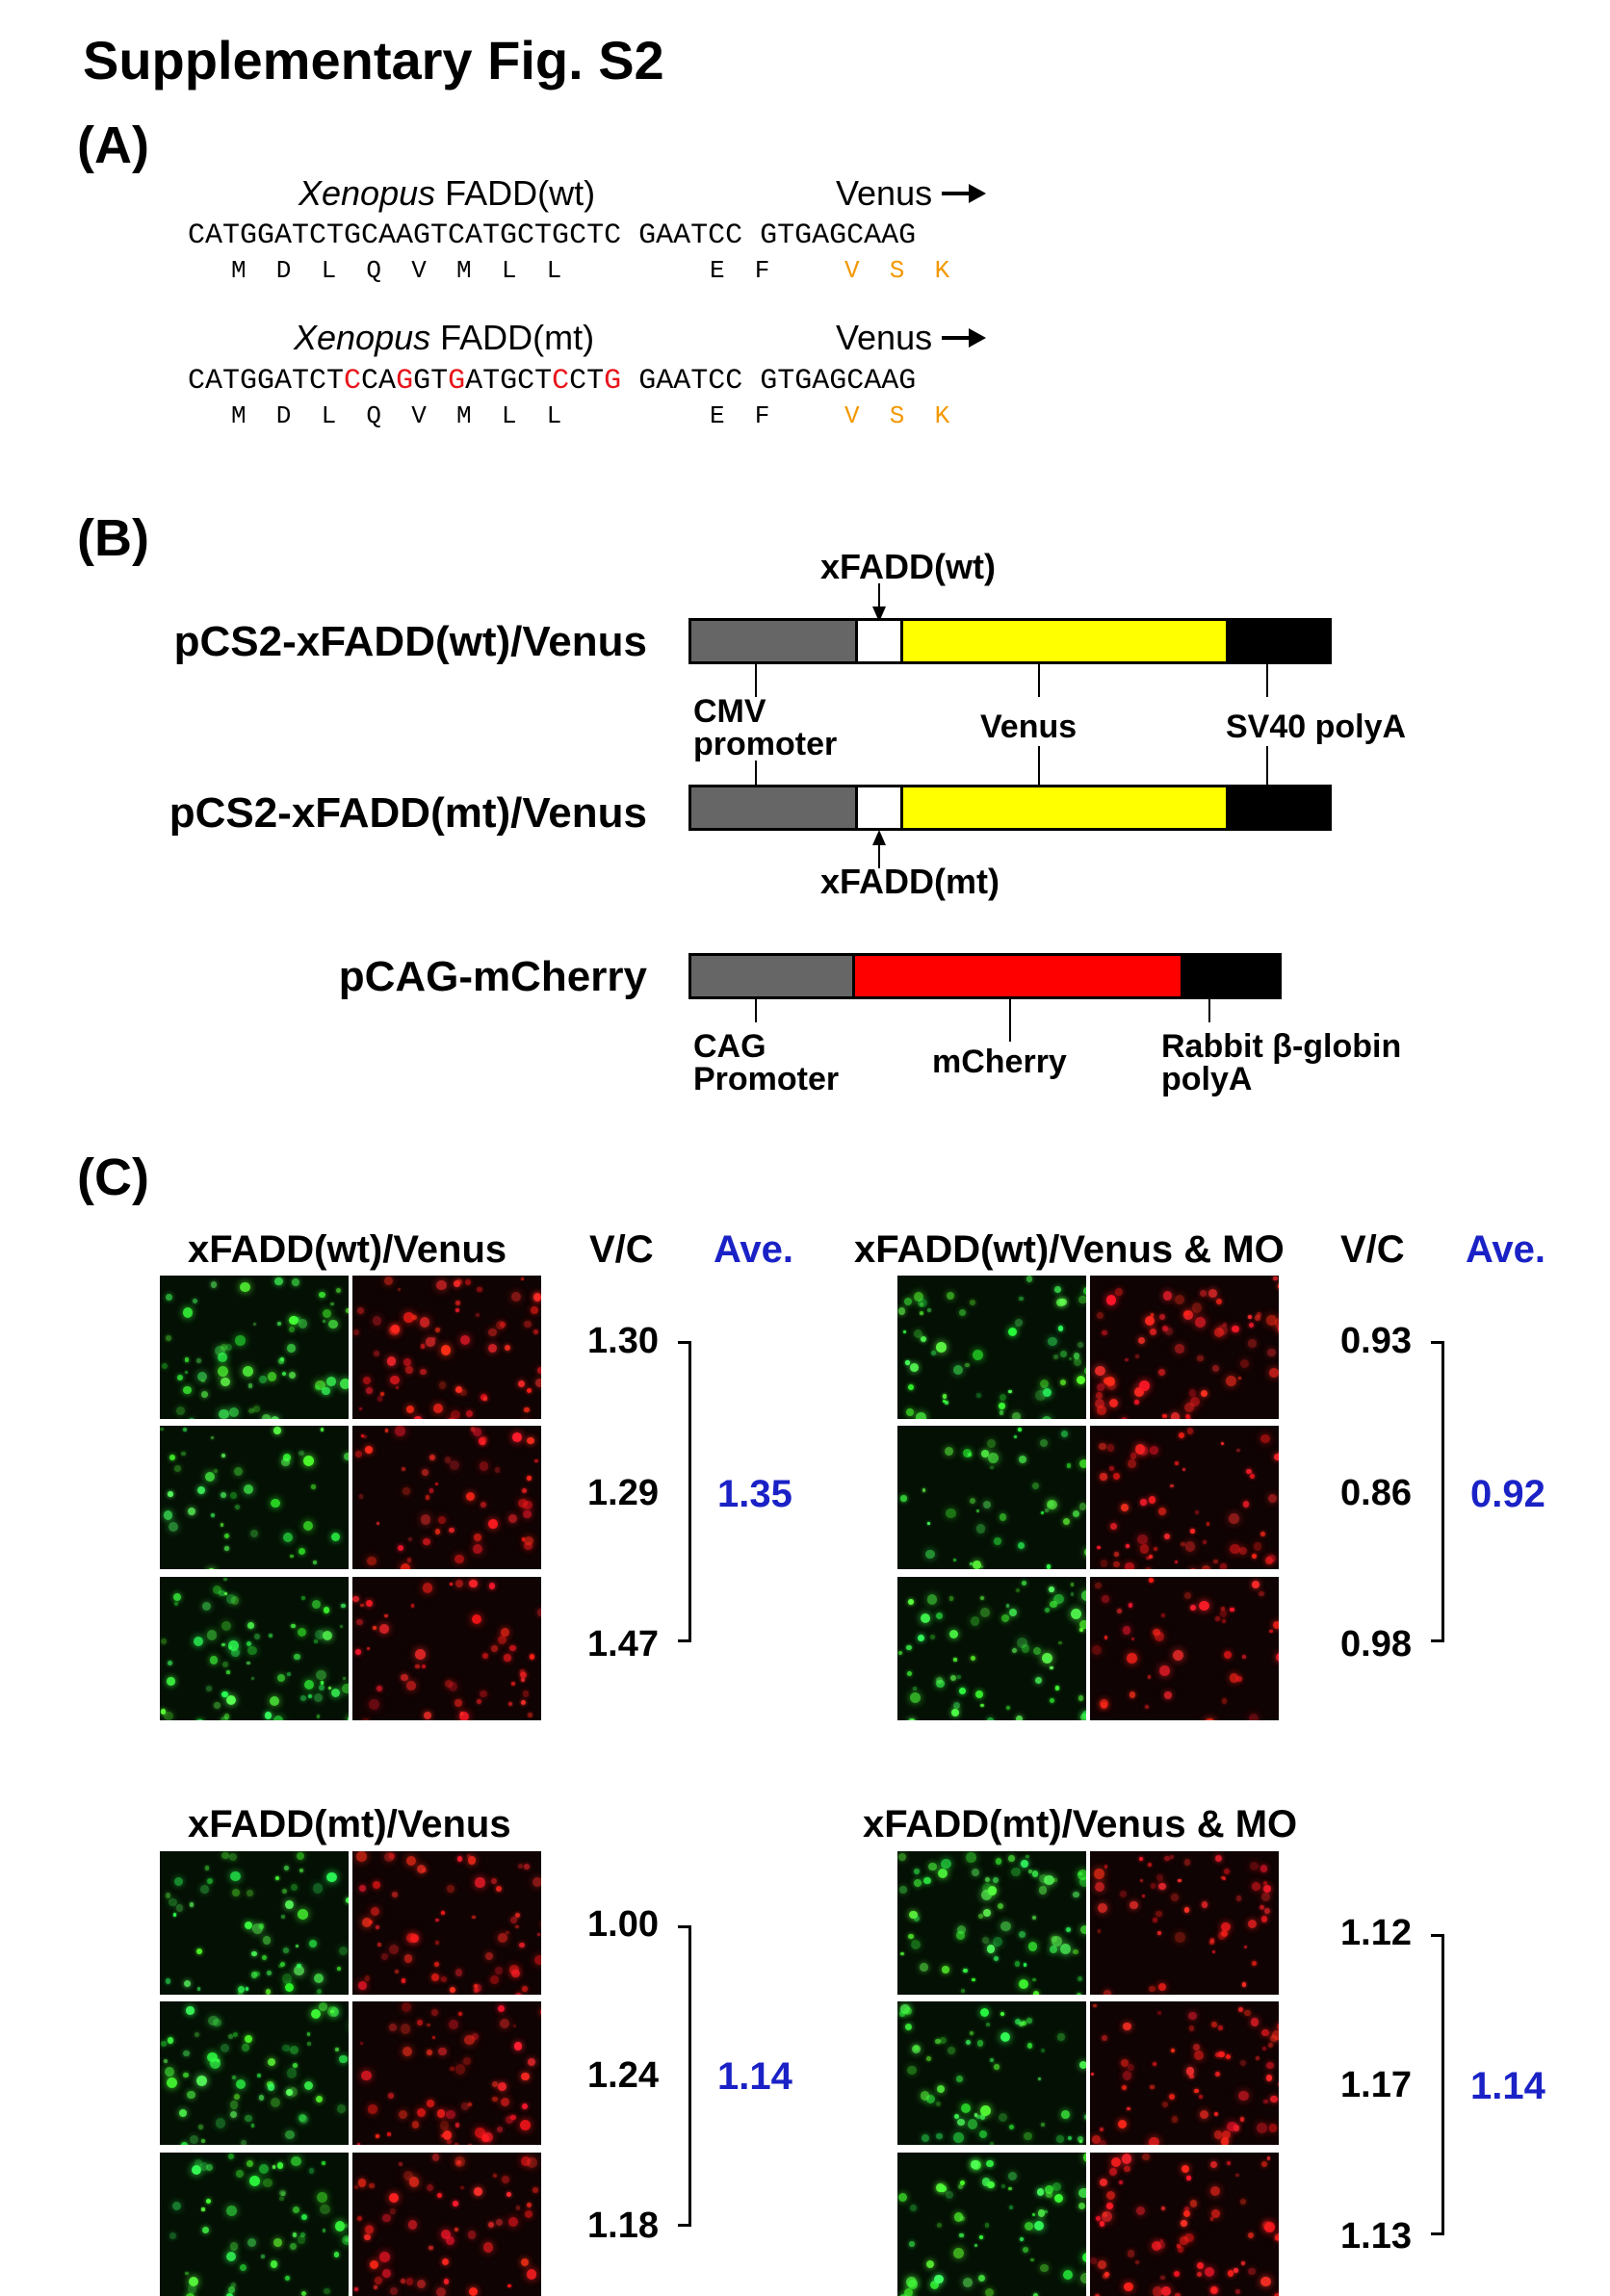 The image size is (1610, 2296). Describe the element at coordinates (1376, 1341) in the screenshot. I see `vc-value: 0.93` at that location.